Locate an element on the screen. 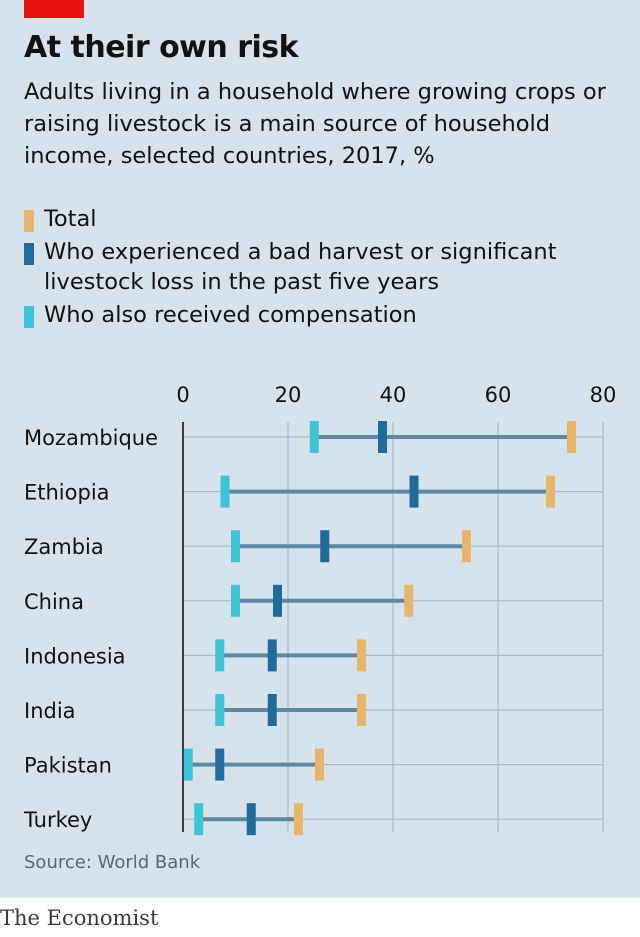  category-label: Ethiopia is located at coordinates (67, 493).